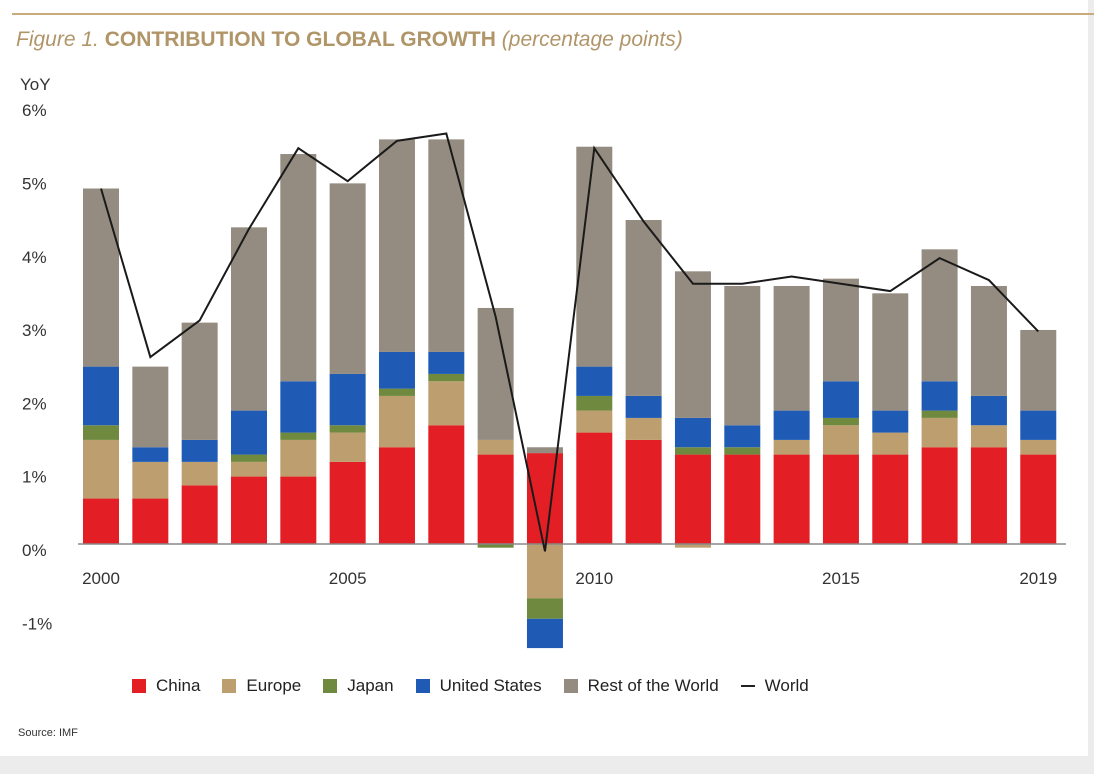  What do you see at coordinates (34, 257) in the screenshot?
I see `y-tick-label: 4%` at bounding box center [34, 257].